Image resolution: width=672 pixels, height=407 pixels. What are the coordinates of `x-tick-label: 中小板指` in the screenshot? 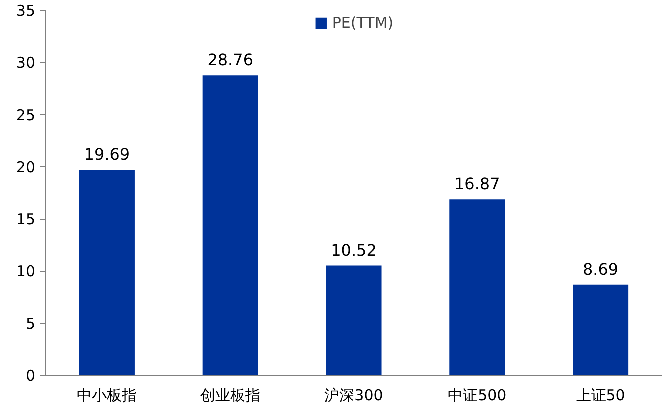 It's located at (107, 395).